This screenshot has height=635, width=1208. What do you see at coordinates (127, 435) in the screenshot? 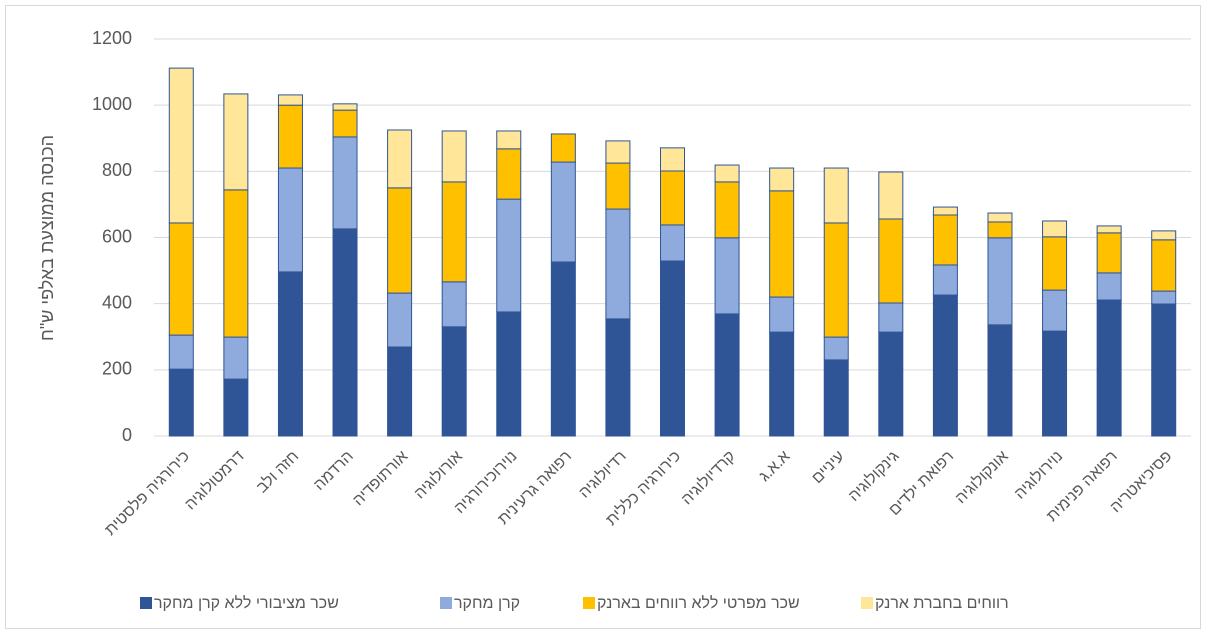
I see `y-tick-label: 0` at bounding box center [127, 435].